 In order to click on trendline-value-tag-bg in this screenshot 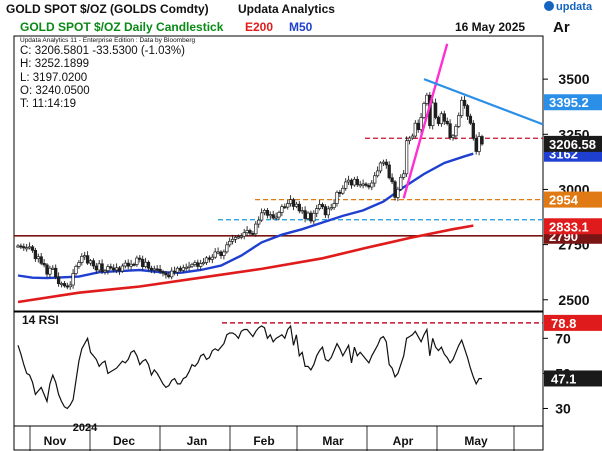, I will do `click(573, 102)`.